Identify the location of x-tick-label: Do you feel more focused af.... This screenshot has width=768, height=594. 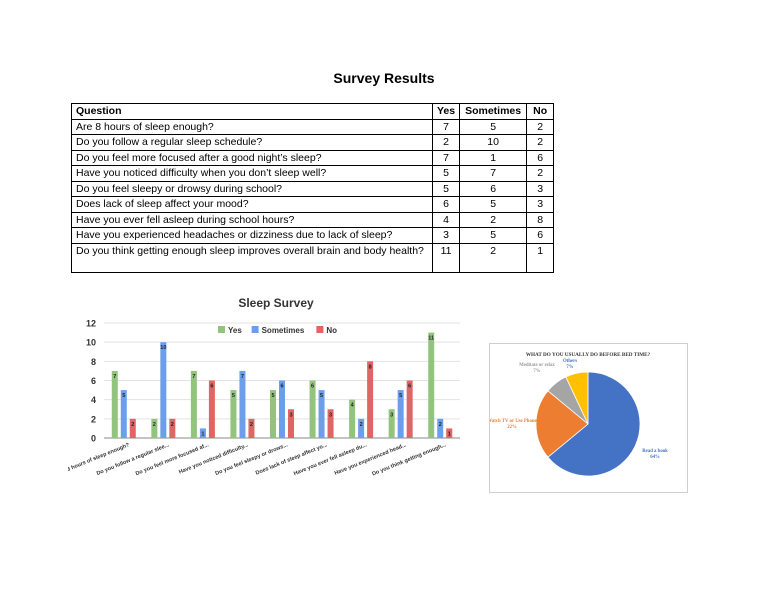
(172, 459).